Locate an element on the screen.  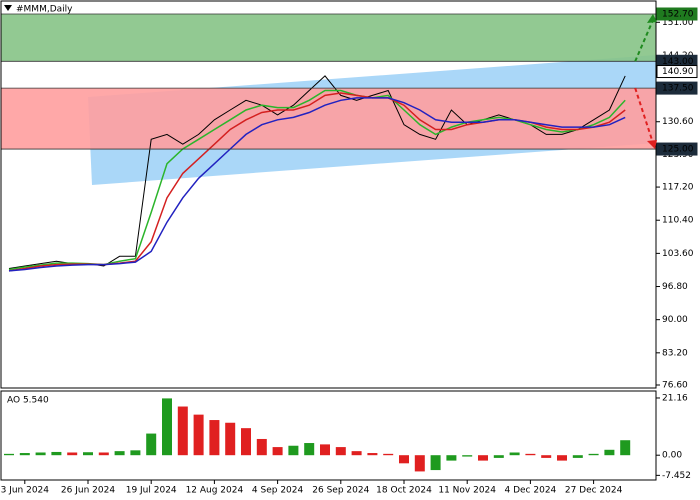
chart-title: #MMM,Daily is located at coordinates (44, 10).